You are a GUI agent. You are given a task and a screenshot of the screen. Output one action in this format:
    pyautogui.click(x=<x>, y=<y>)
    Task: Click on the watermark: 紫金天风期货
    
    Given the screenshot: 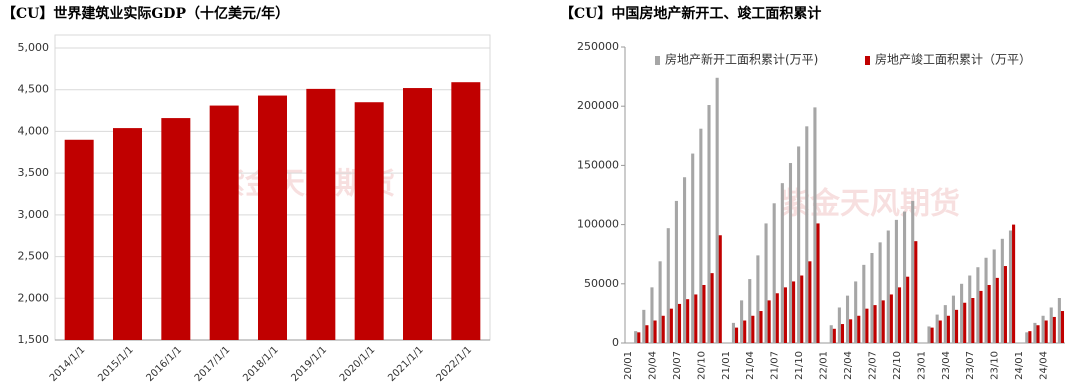 What is the action you would take?
    pyautogui.click(x=870, y=204)
    